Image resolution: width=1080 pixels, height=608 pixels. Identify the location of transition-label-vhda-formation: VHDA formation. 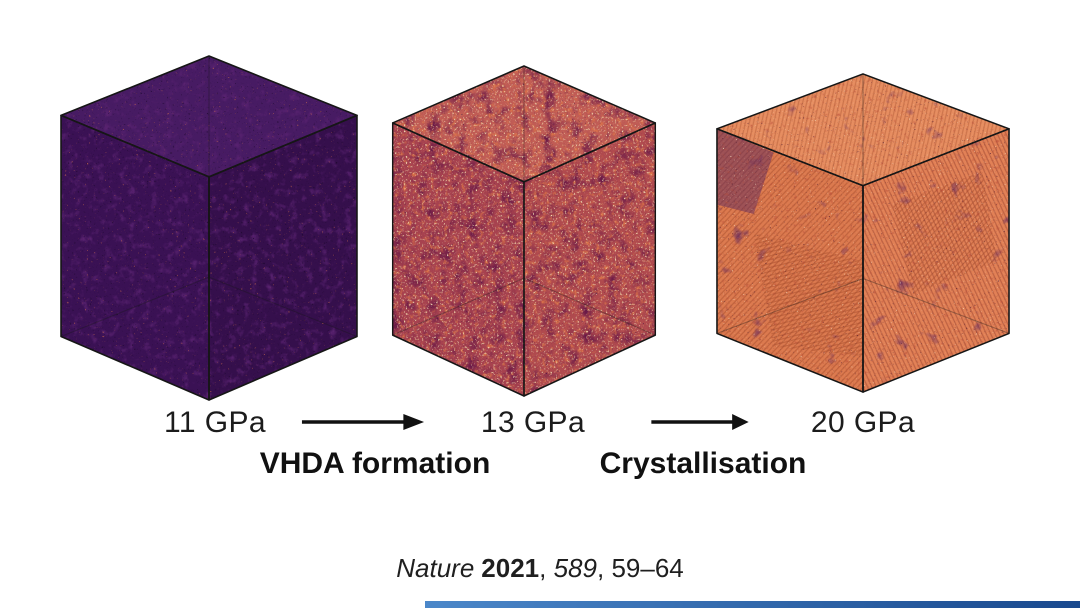
(375, 463).